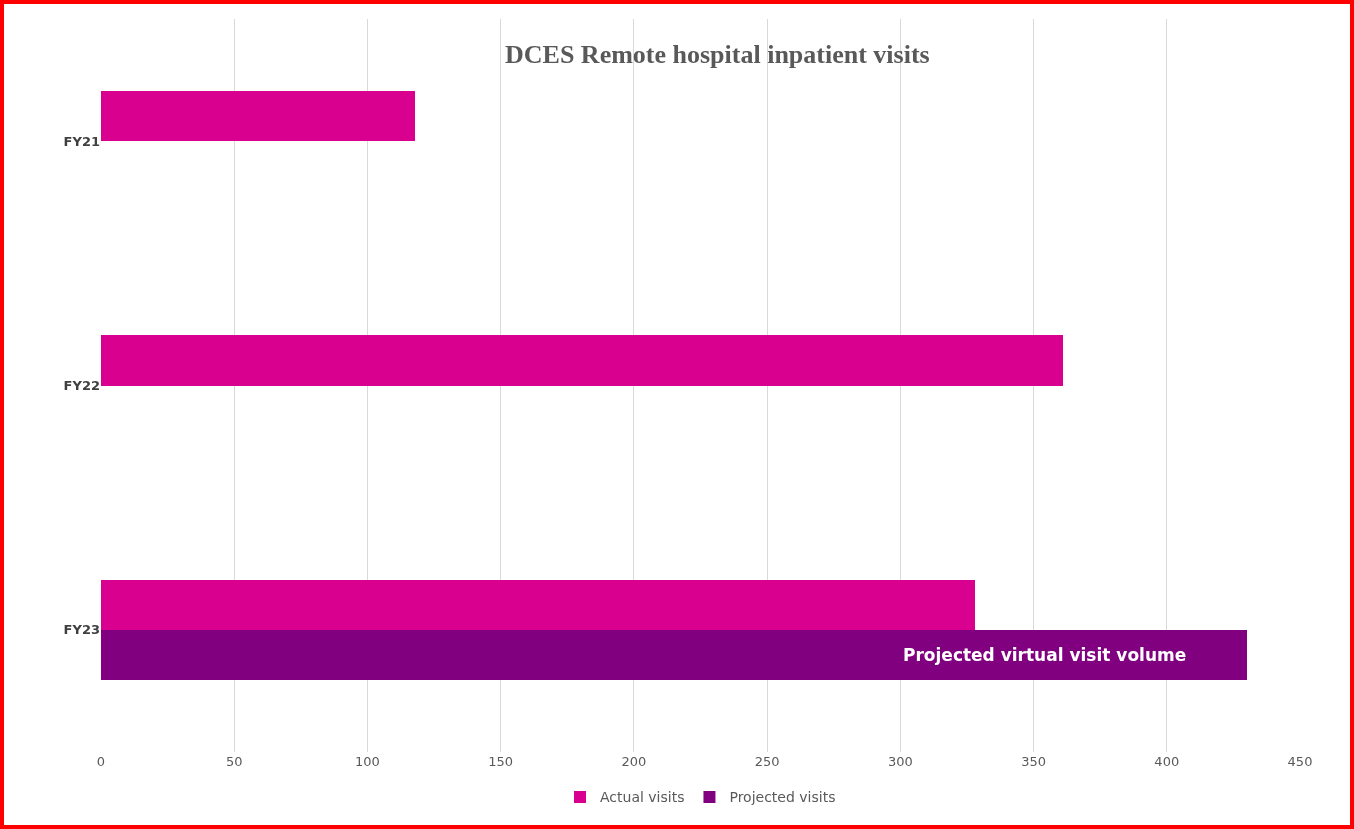  What do you see at coordinates (81, 630) in the screenshot?
I see `y-tick-label: FY23` at bounding box center [81, 630].